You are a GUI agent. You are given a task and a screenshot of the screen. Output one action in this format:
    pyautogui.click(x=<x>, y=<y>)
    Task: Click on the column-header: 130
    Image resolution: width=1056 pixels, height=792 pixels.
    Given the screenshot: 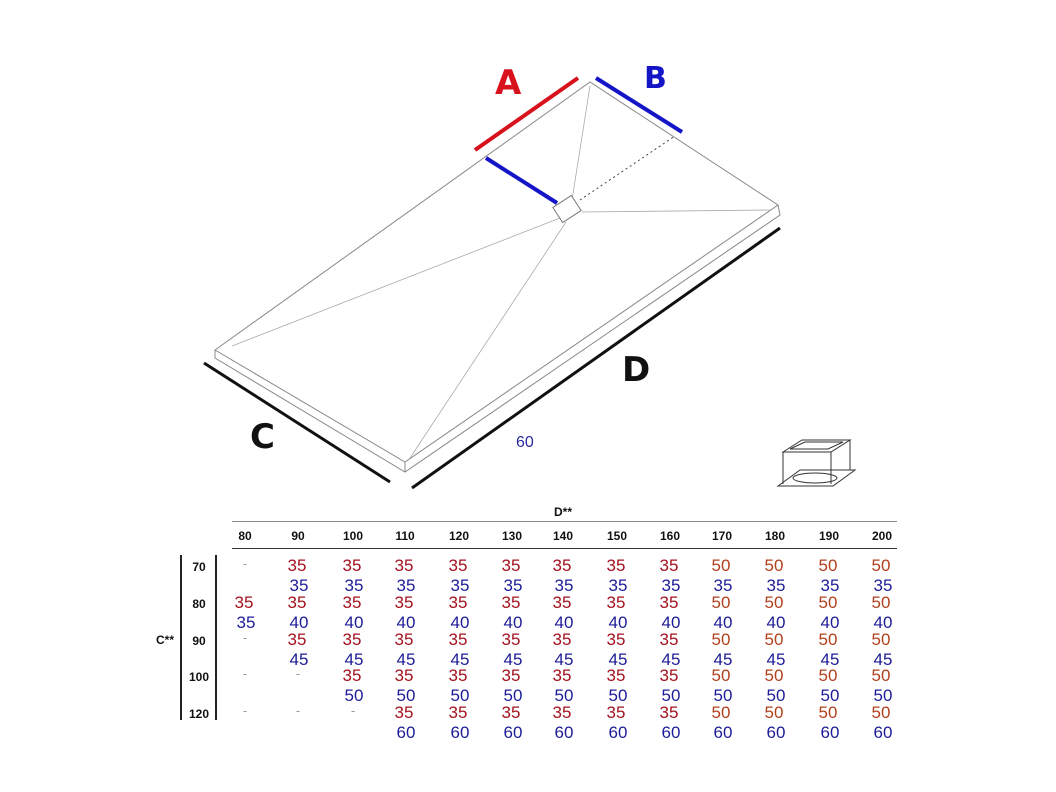 What is the action you would take?
    pyautogui.click(x=512, y=536)
    